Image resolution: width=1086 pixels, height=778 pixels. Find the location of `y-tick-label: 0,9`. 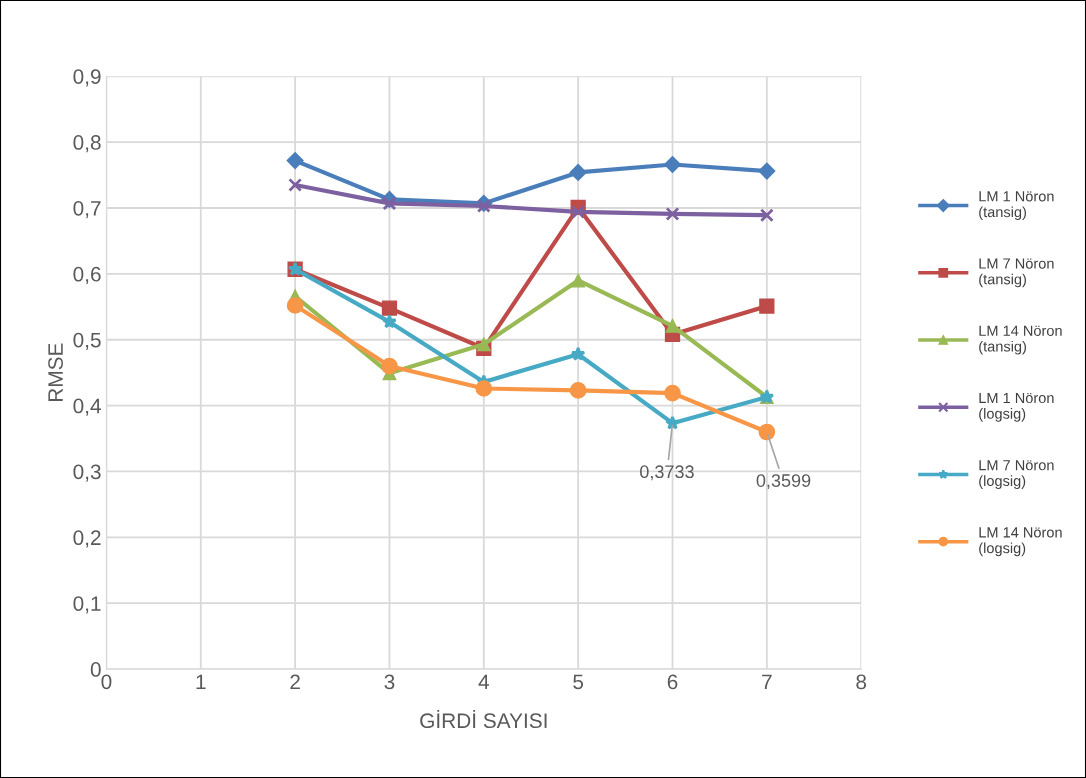

y-tick-label: 0,9 is located at coordinates (87, 78).